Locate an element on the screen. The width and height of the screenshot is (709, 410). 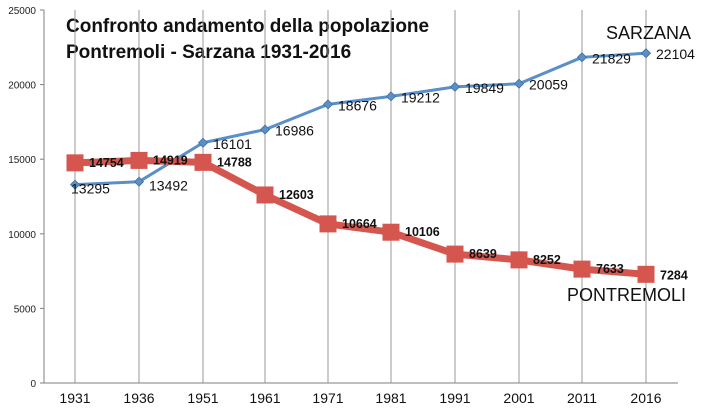
point-pontremoli-2016 is located at coordinates (646, 274).